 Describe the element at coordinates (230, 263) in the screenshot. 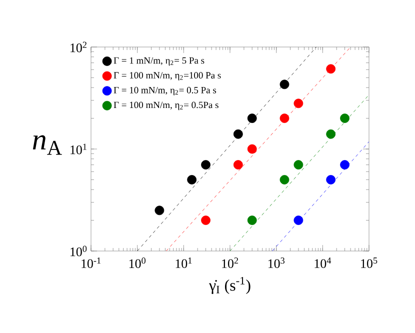

I see `x-tick-label: 10$^{2}$` at that location.